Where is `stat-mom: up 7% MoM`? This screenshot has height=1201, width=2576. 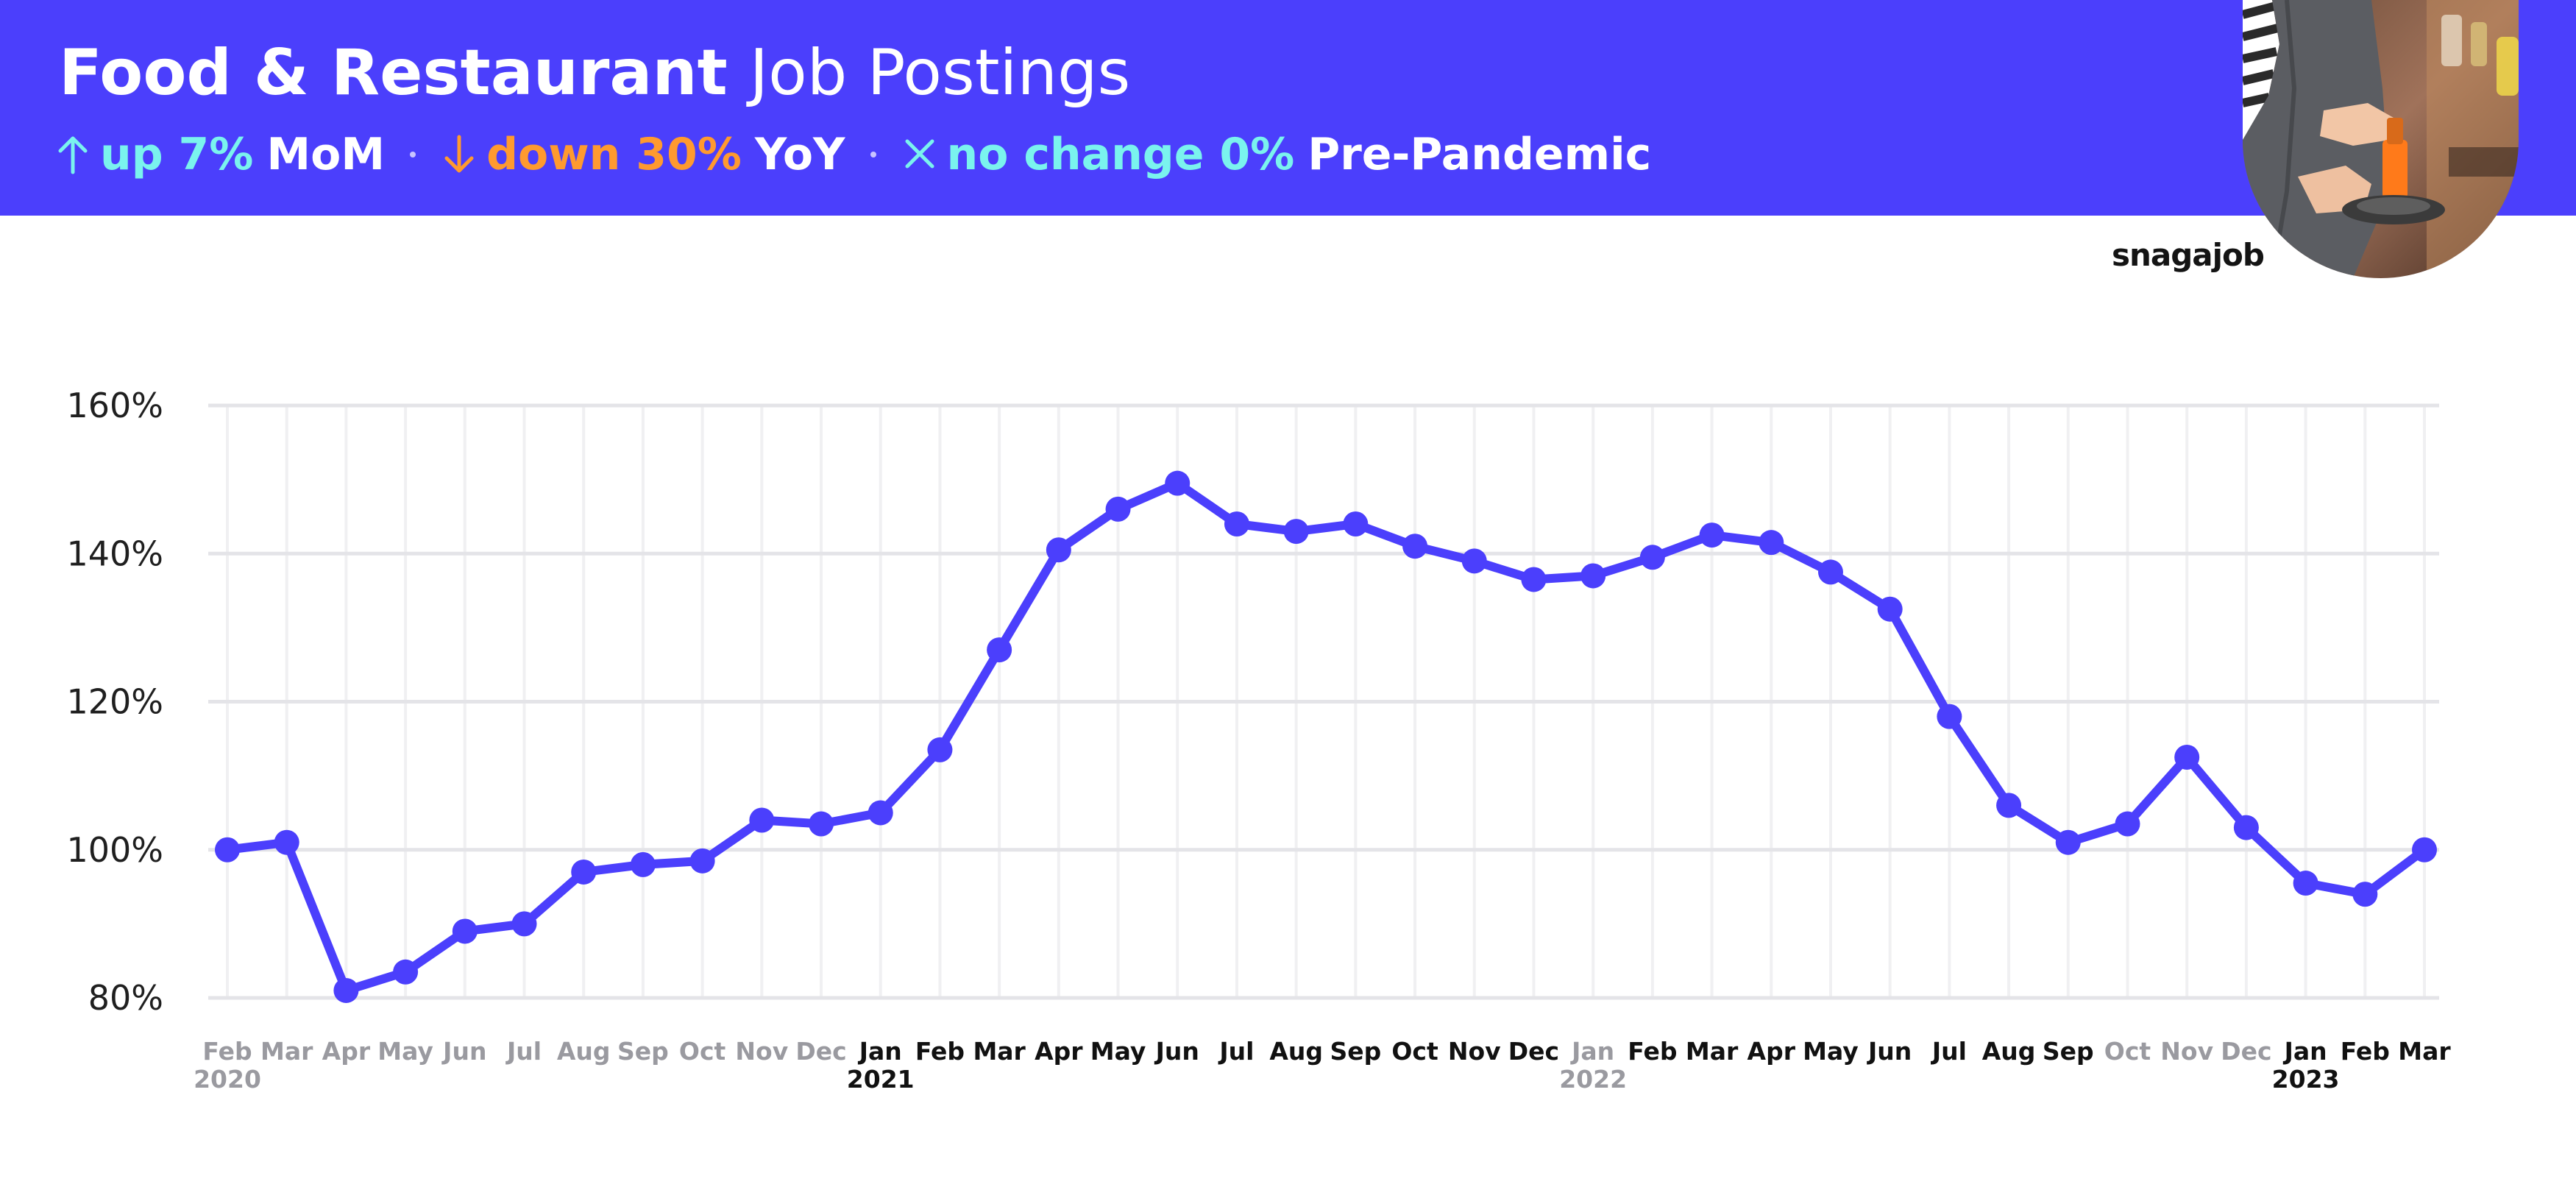
stat-mom: up 7% MoM is located at coordinates (219, 155).